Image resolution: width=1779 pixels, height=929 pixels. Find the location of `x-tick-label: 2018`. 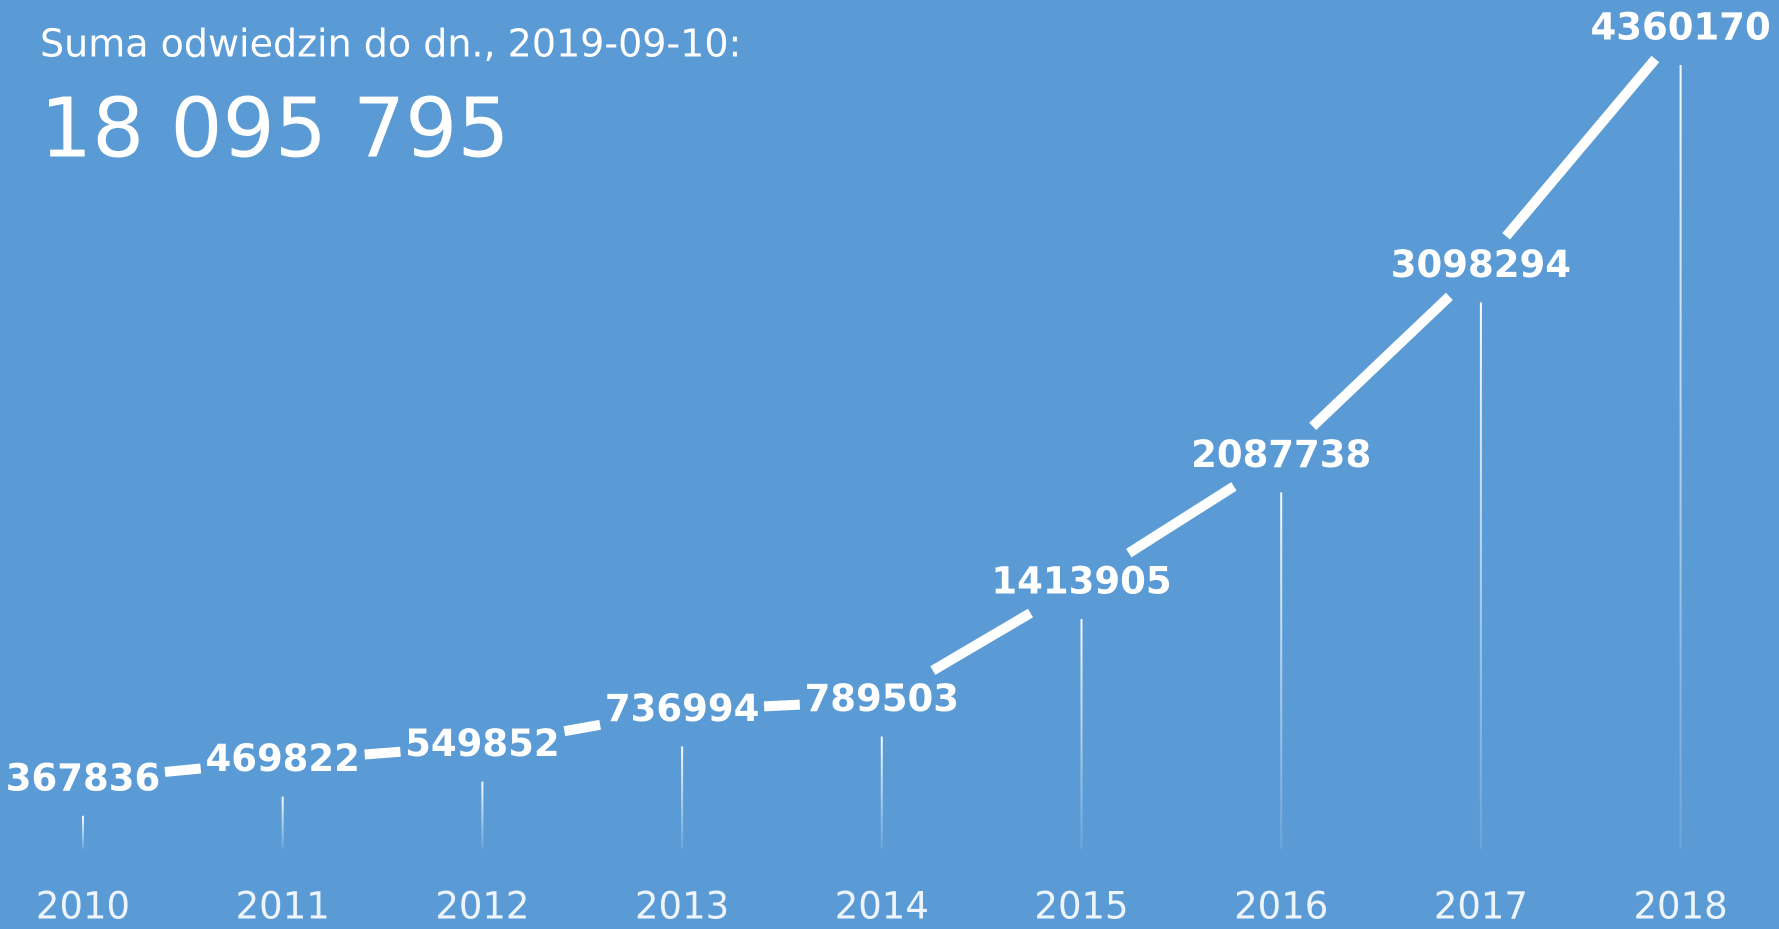

x-tick-label: 2018 is located at coordinates (1681, 906).